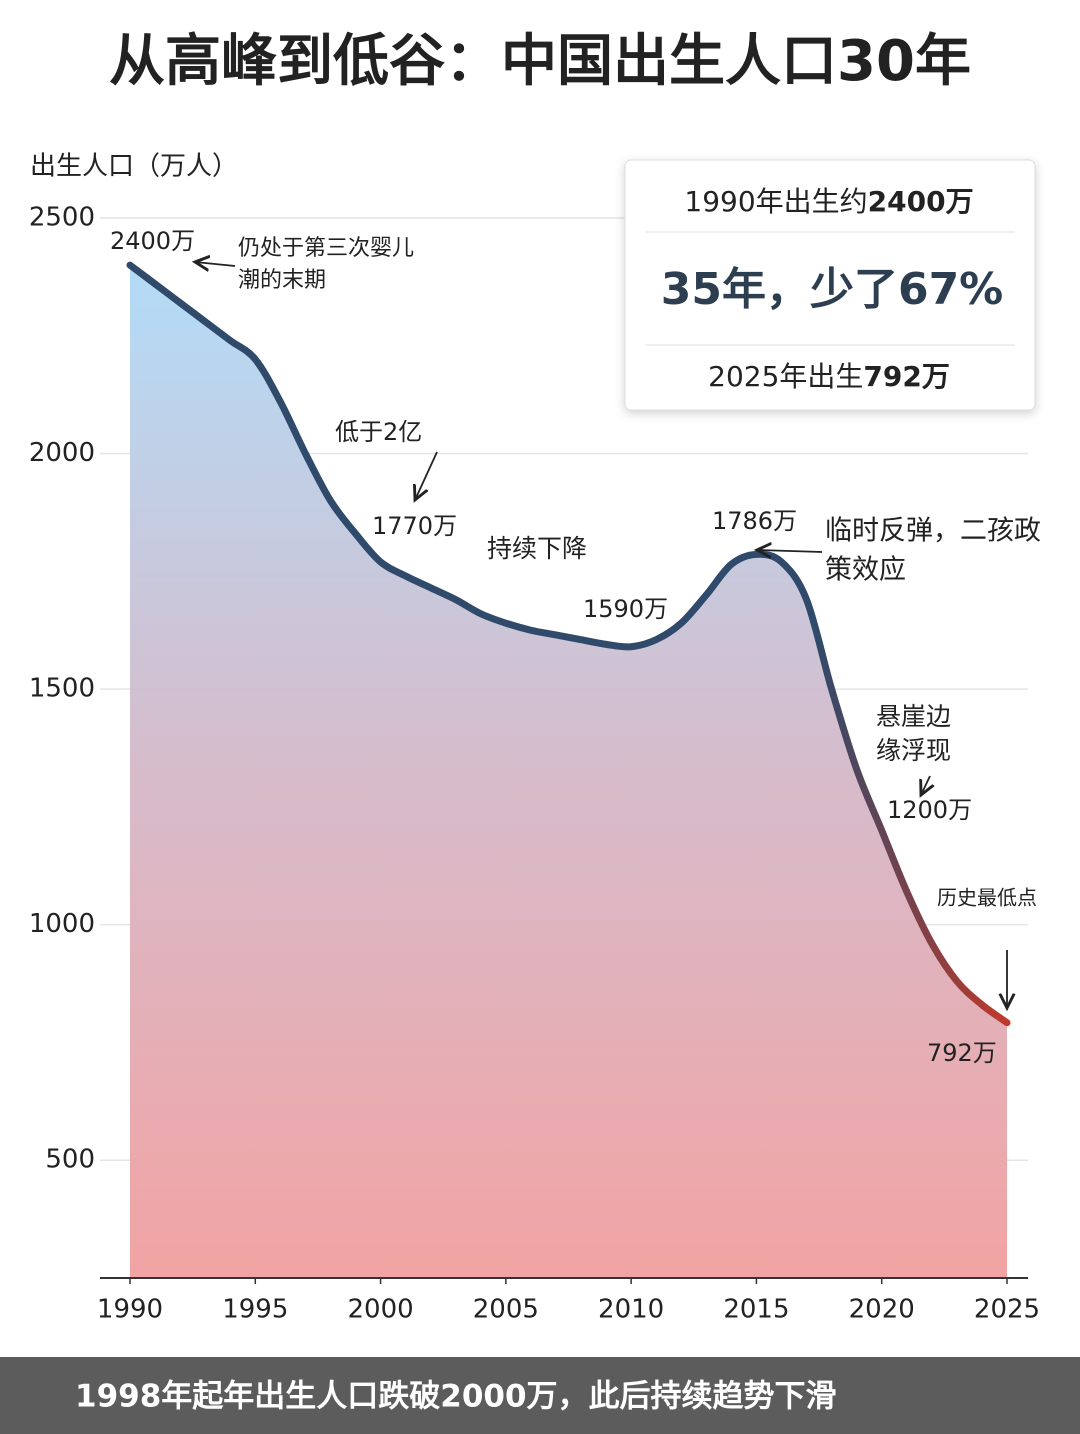 The width and height of the screenshot is (1080, 1434). What do you see at coordinates (865, 570) in the screenshot?
I see `annotation: 策效应` at bounding box center [865, 570].